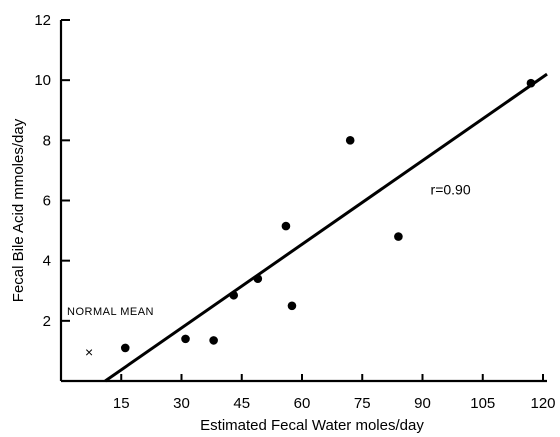 The width and height of the screenshot is (560, 437). I want to click on correlation-label: r=0.90, so click(451, 189).